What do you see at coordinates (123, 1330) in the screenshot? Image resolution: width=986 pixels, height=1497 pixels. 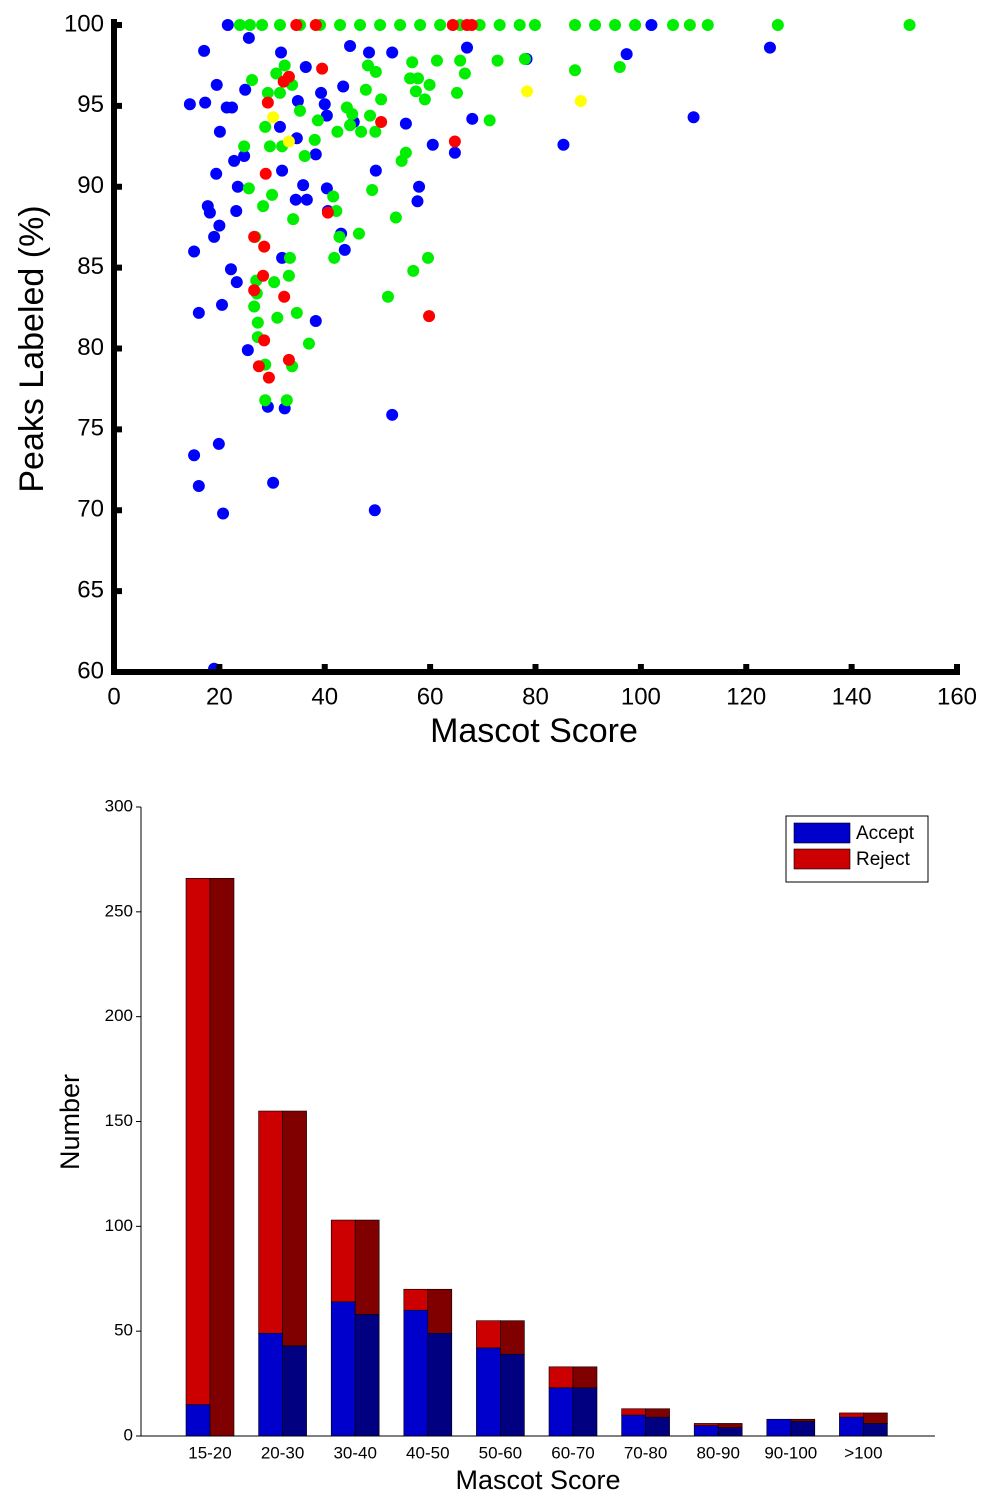 I see `y-tick-label: 50` at bounding box center [123, 1330].